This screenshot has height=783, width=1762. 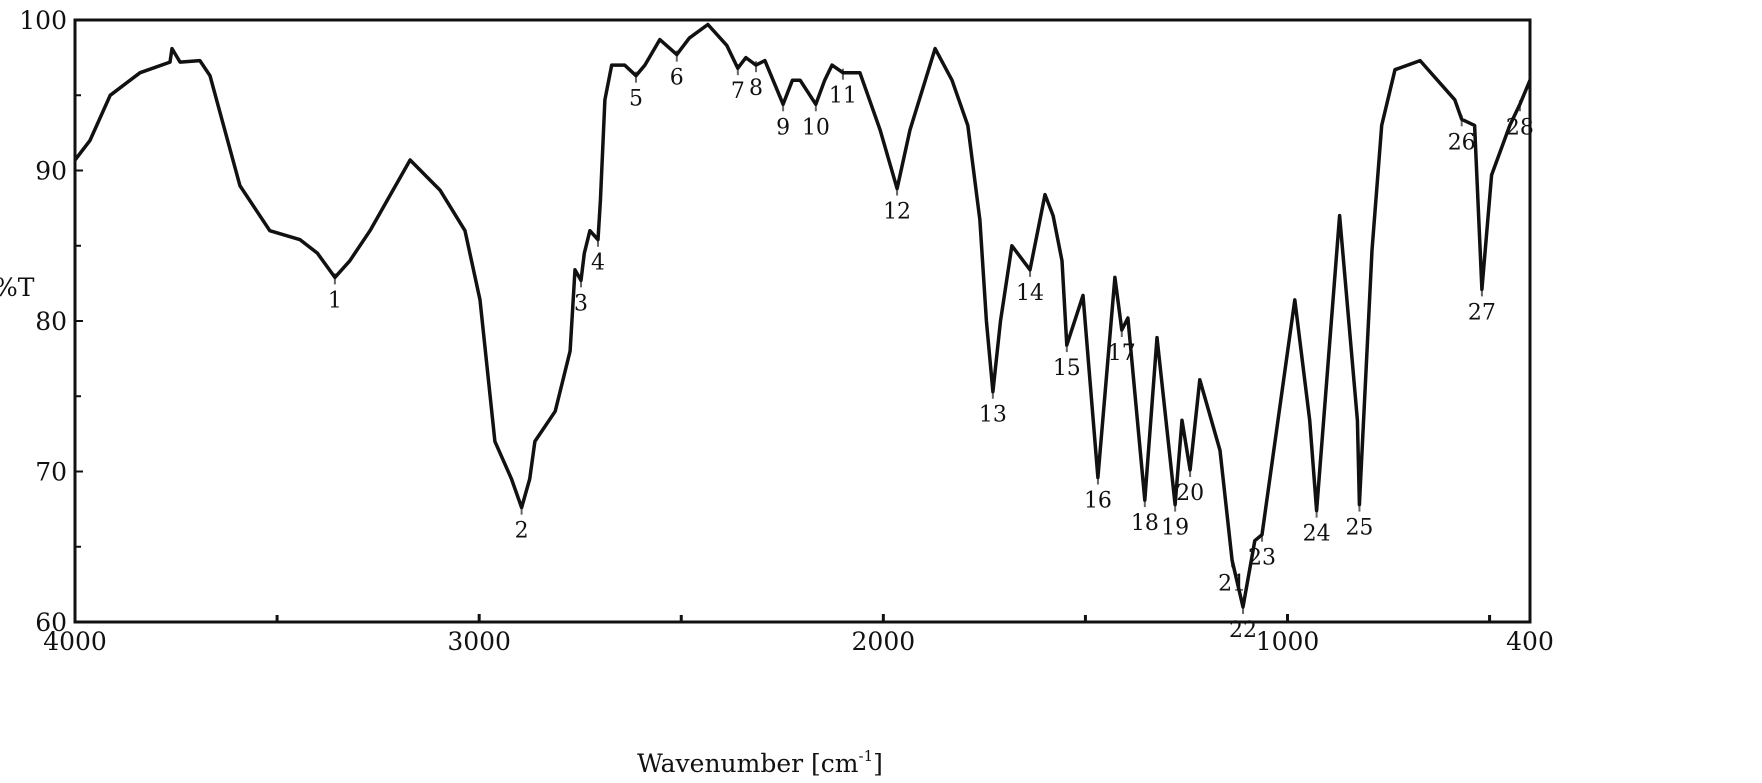 I want to click on peak-label: 19, so click(x=1175, y=528).